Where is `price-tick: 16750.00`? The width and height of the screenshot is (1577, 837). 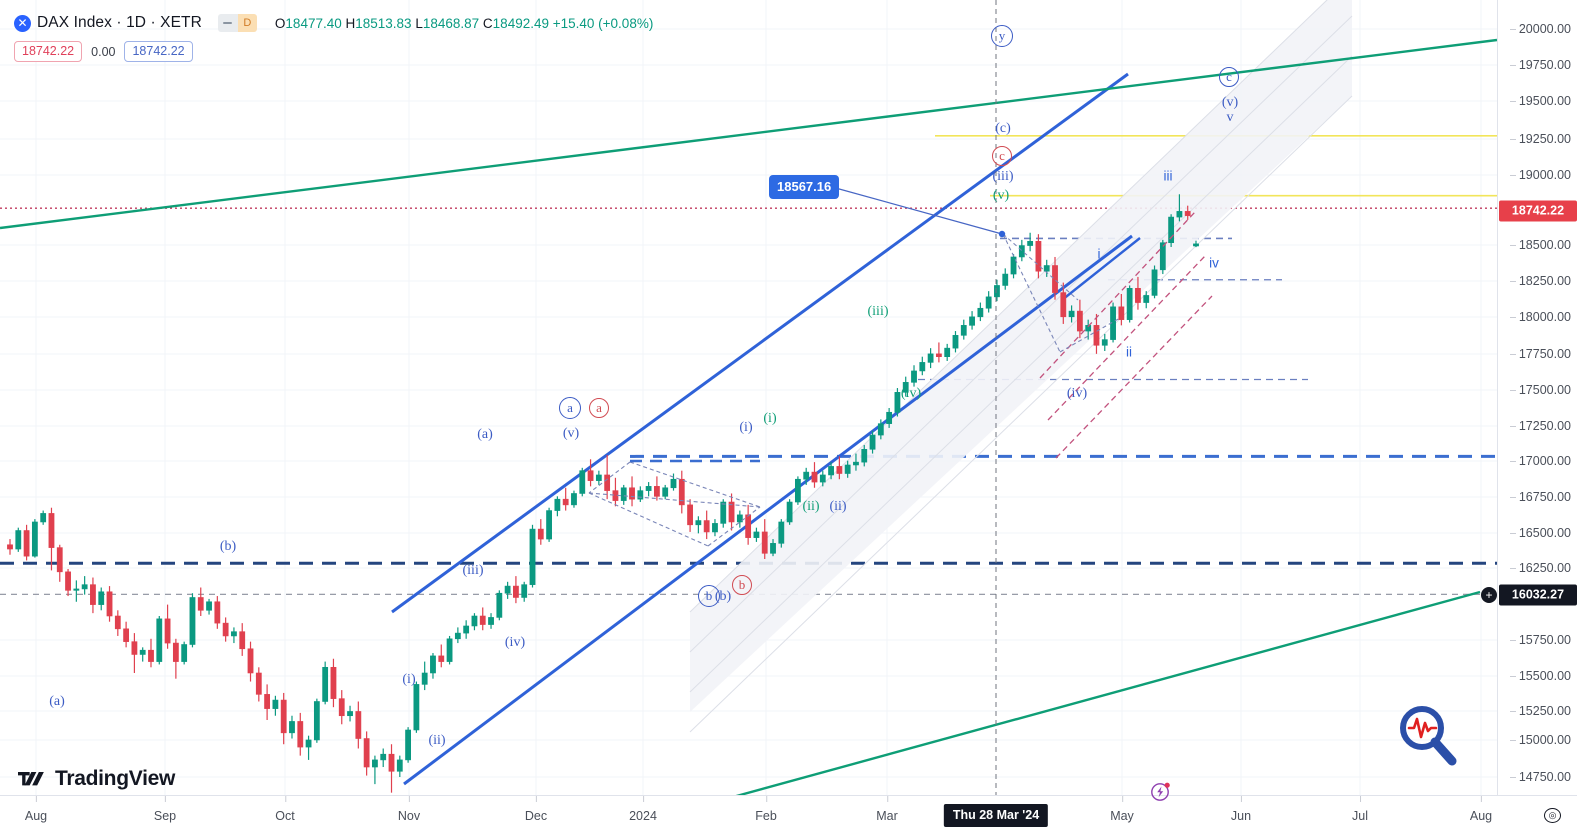 price-tick: 16750.00 is located at coordinates (1540, 497).